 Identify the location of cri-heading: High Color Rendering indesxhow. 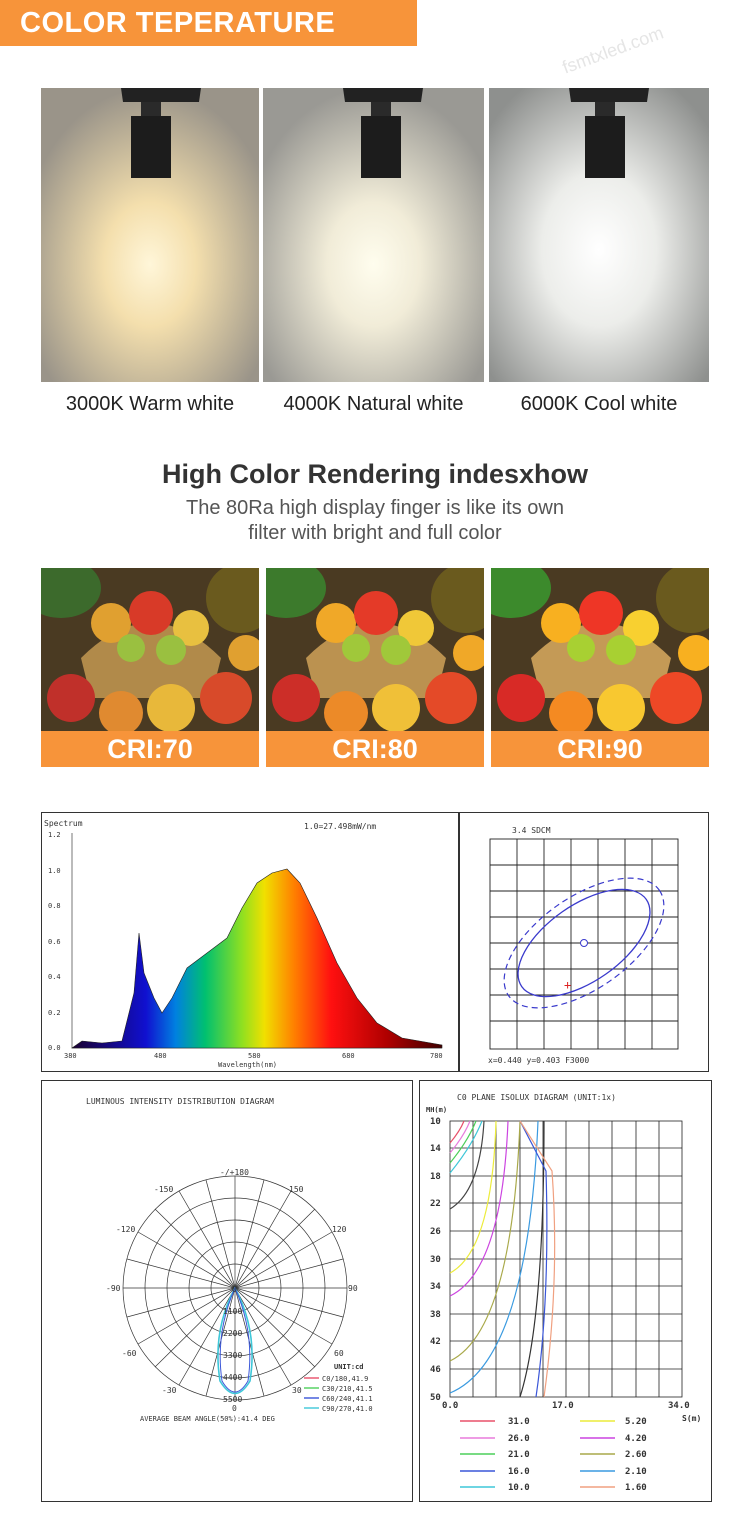
(374, 474).